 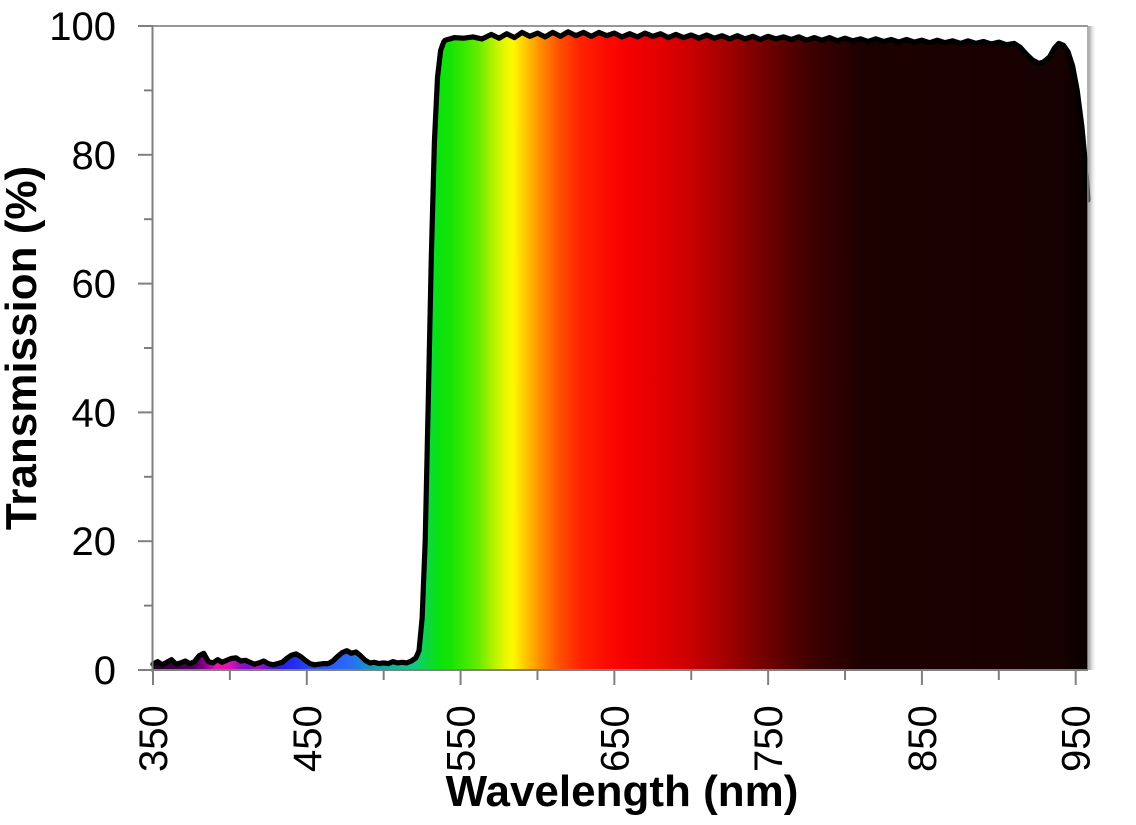 What do you see at coordinates (1077, 738) in the screenshot?
I see `x-tick-label: 950` at bounding box center [1077, 738].